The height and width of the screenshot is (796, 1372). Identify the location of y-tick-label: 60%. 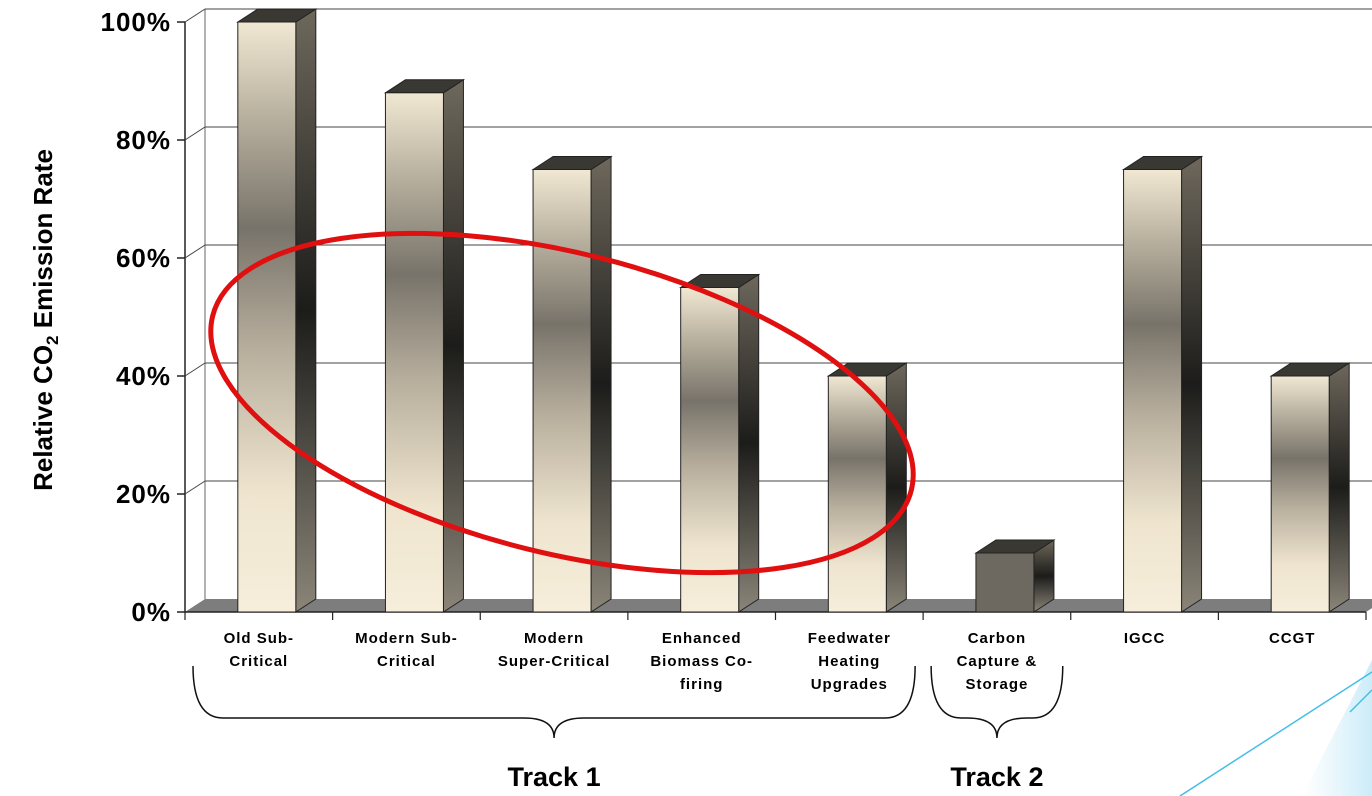
(143, 258).